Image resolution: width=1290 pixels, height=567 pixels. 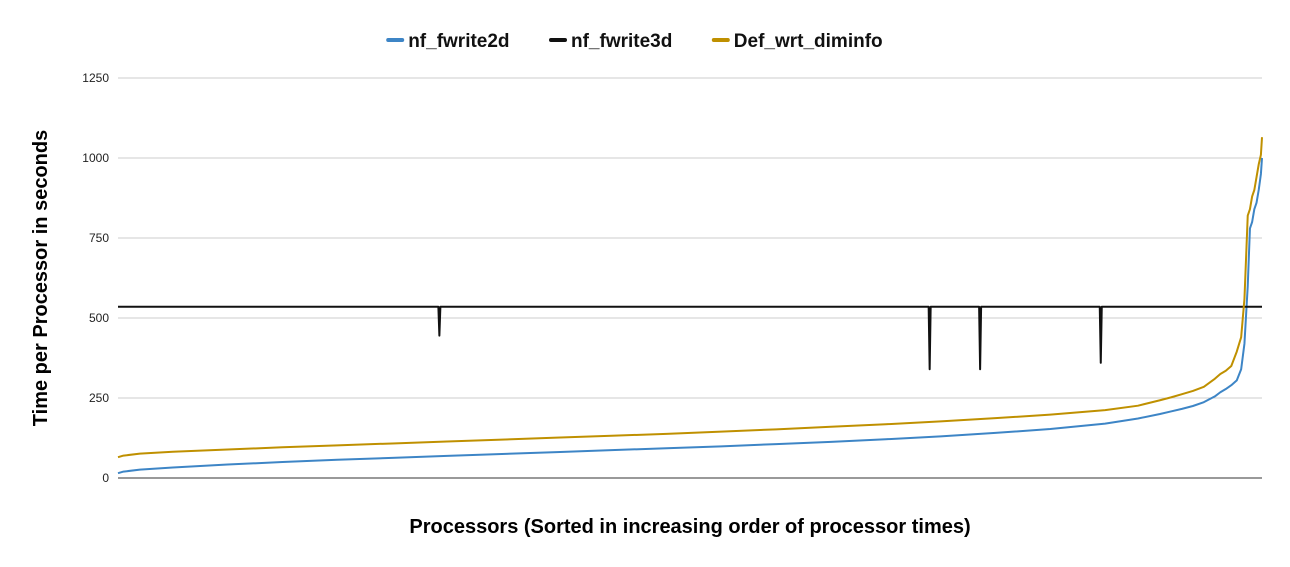 I want to click on legend-item-def-wrt-diminfo: Def_wrt_diminfo, so click(x=797, y=41).